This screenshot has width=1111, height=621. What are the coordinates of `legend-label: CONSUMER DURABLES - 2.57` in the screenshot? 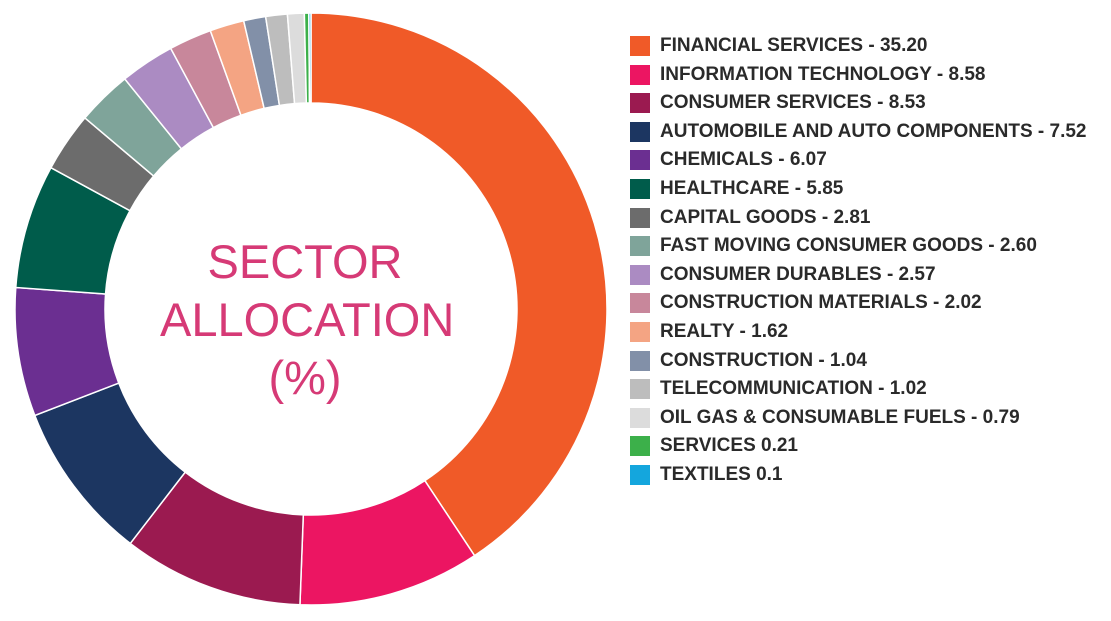 It's located at (798, 274).